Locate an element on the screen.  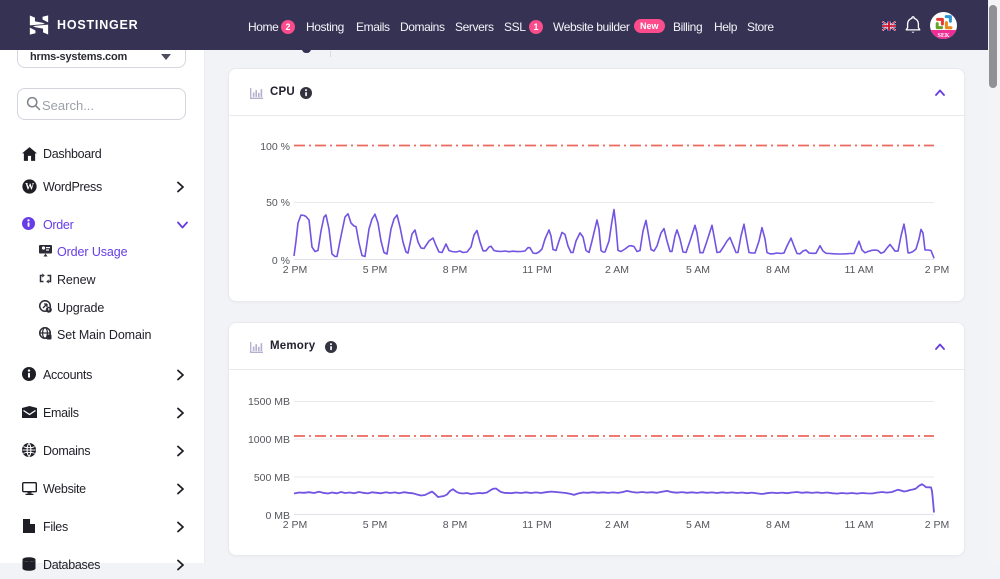
svg-text: W is located at coordinates (29, 186).